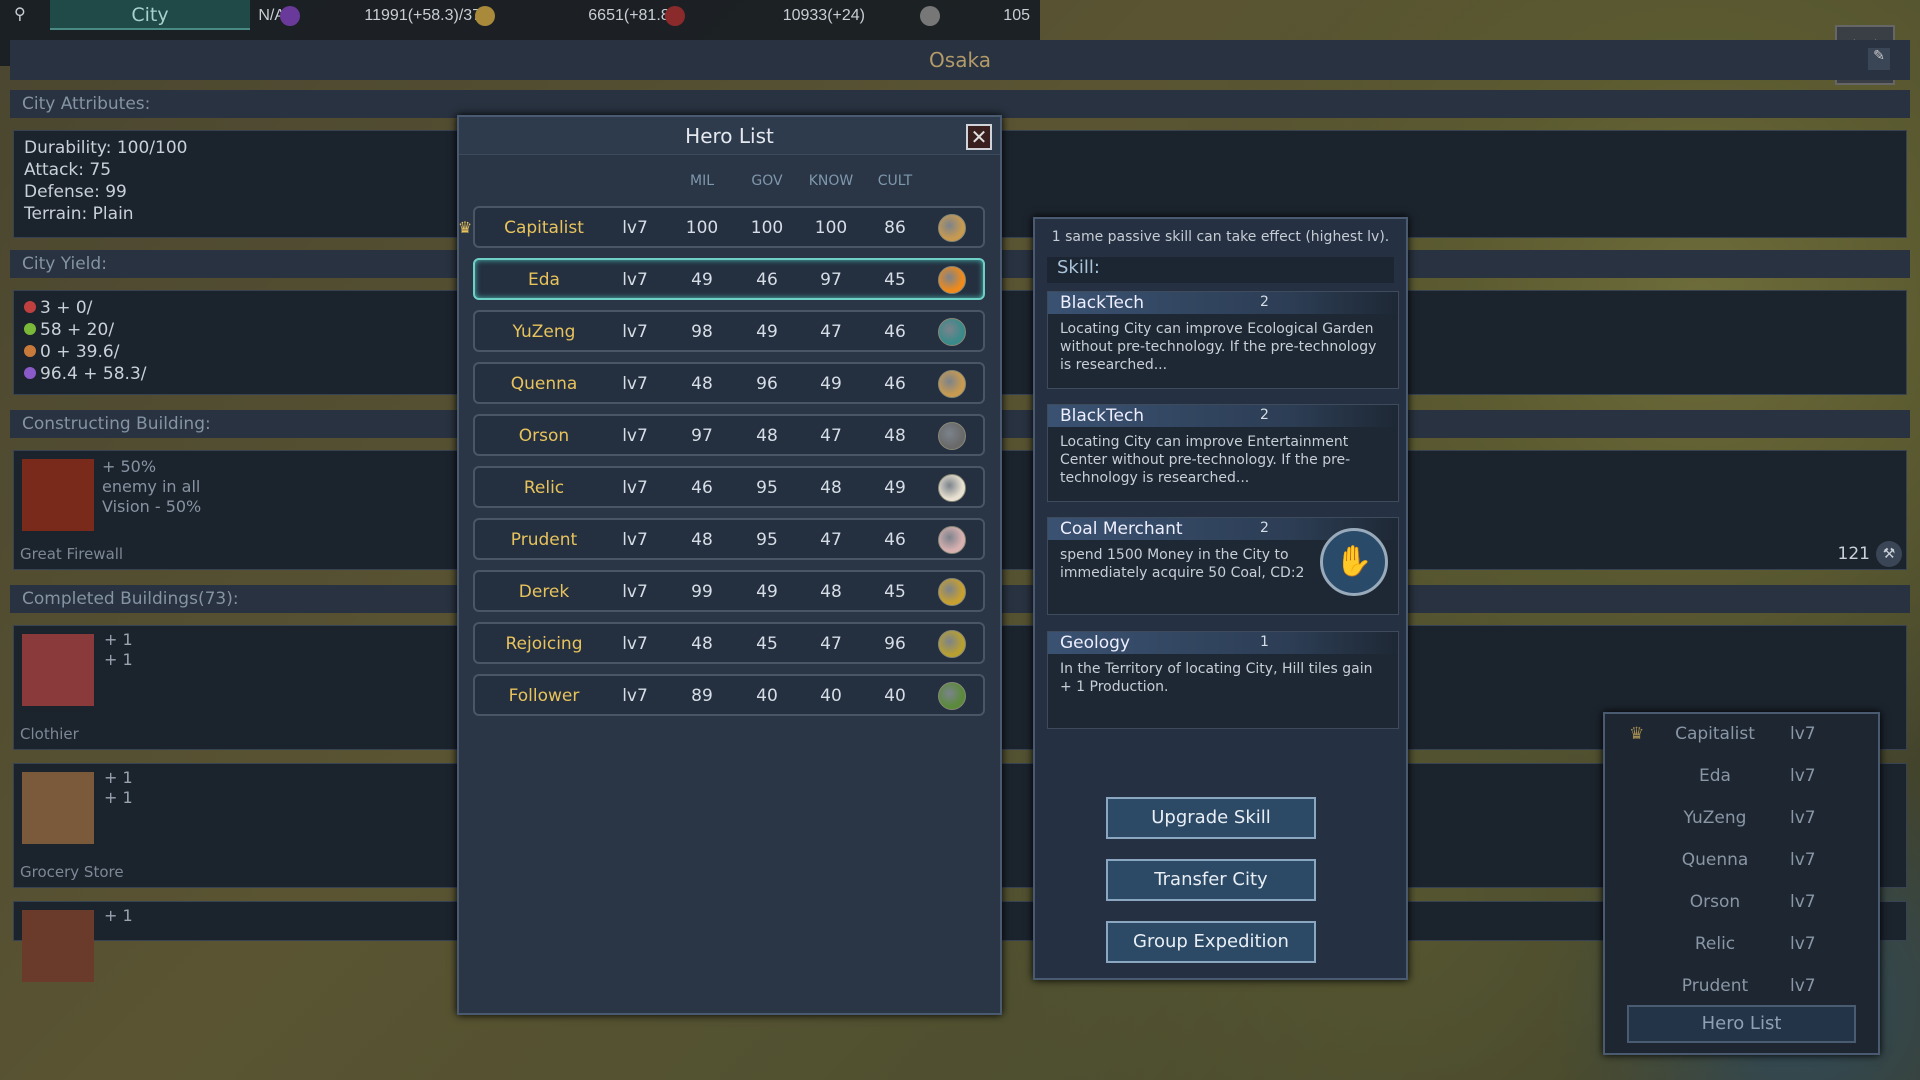 Image resolution: width=1920 pixels, height=1080 pixels. Describe the element at coordinates (544, 592) in the screenshot. I see `hero-name: Derek` at that location.